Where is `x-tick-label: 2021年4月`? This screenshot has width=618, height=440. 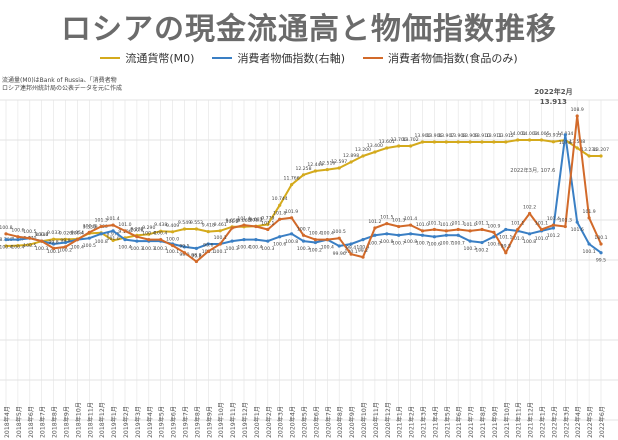 x-tick-label: 2021年4月 is located at coordinates (435, 422).